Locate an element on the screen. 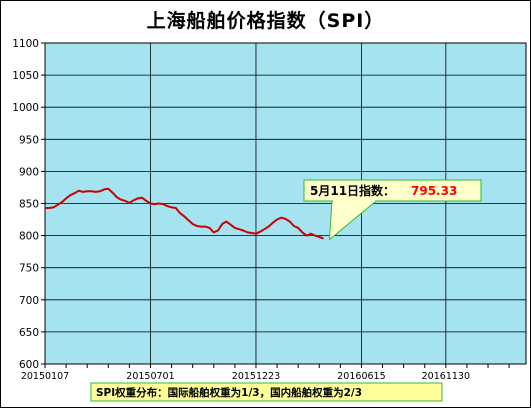 This screenshot has height=408, width=531. x-tick-label: 20151223 is located at coordinates (256, 376).